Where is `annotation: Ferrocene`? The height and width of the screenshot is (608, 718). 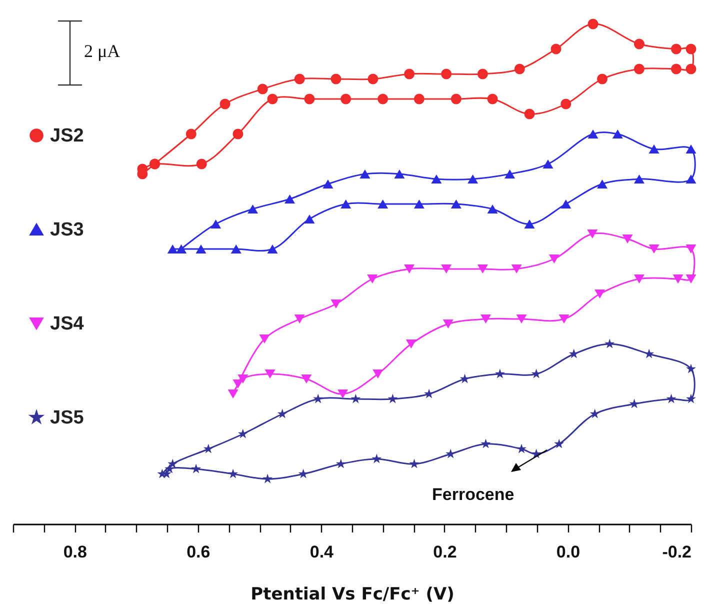
annotation: Ferrocene is located at coordinates (473, 495).